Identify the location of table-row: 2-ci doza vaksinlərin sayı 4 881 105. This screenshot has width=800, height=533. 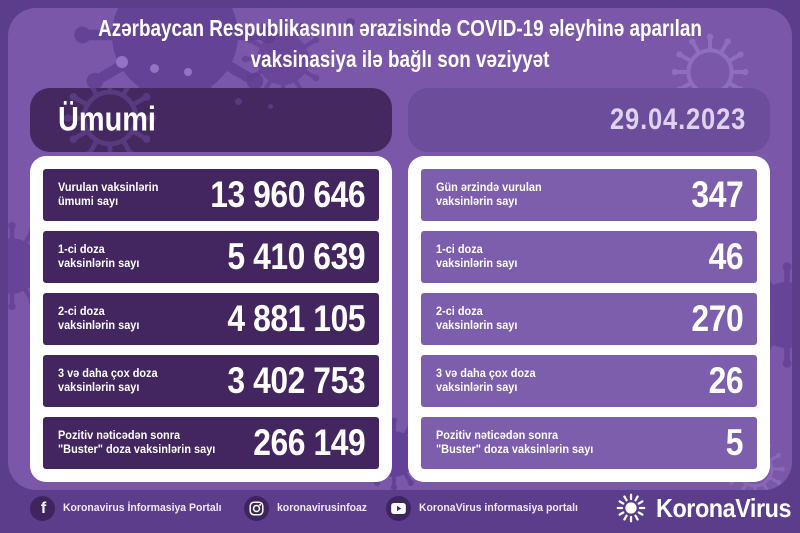
(211, 319).